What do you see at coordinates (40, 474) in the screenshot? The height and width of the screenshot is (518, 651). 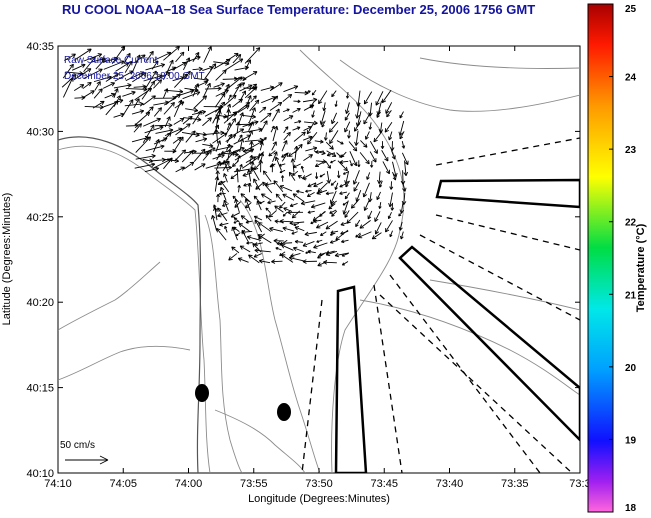 I see `y-tick-label: 40:10` at bounding box center [40, 474].